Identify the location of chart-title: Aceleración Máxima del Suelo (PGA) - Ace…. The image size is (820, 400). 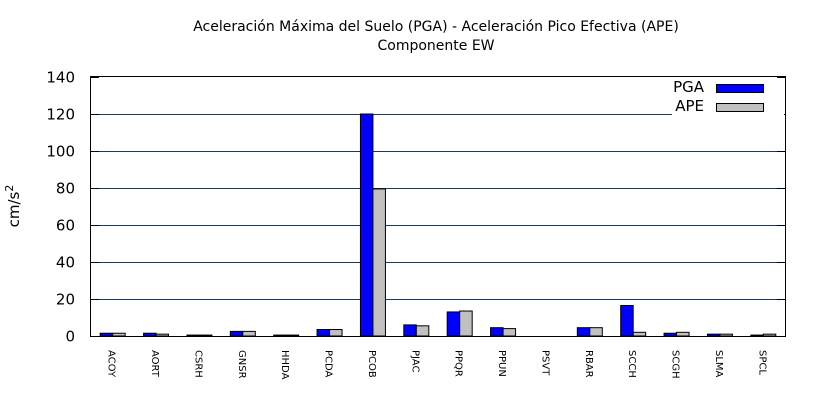
(436, 27).